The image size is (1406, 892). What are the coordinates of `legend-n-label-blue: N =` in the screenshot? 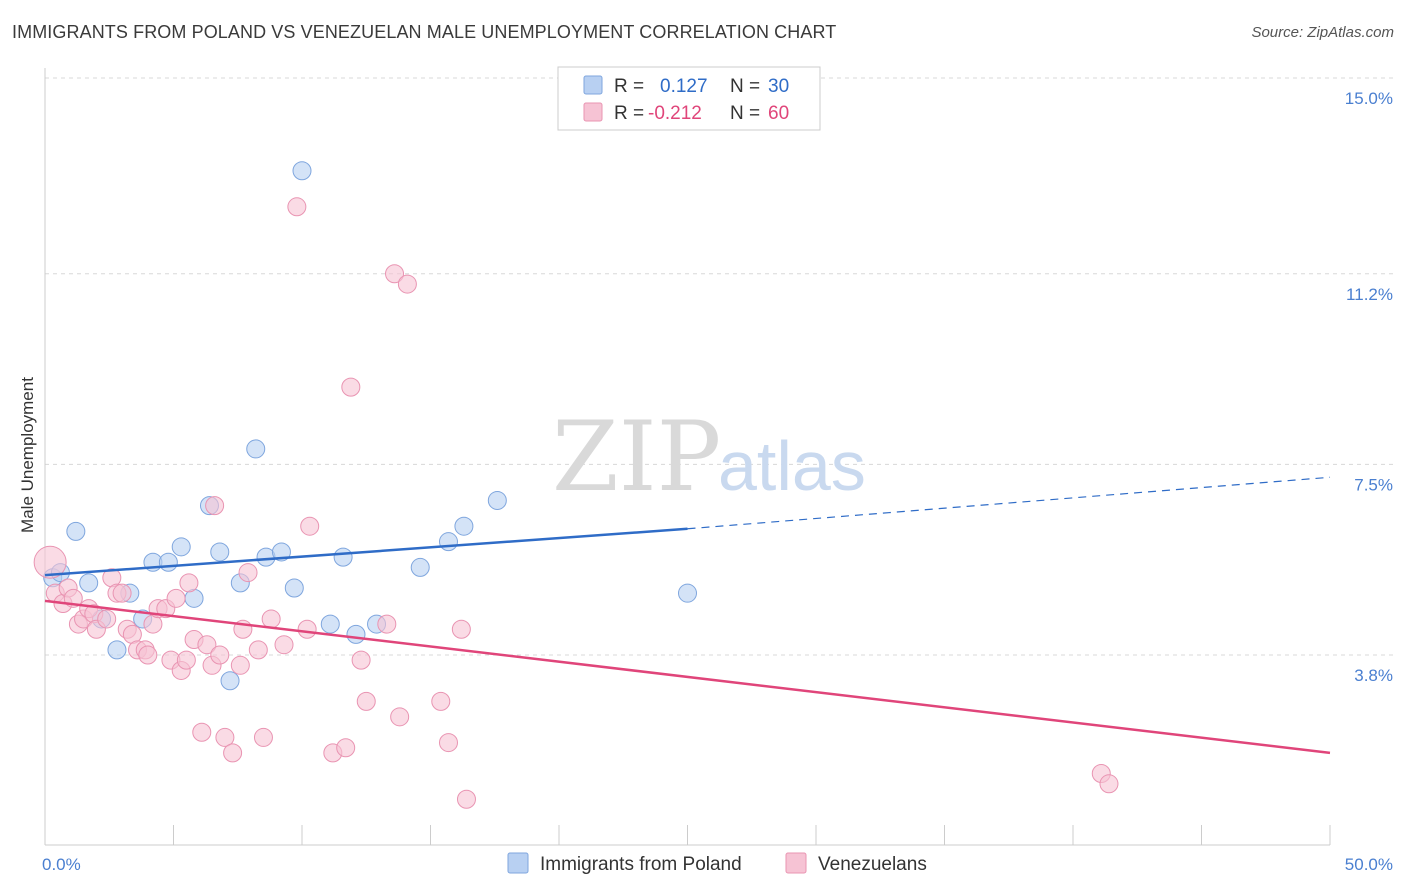 It's located at (745, 86).